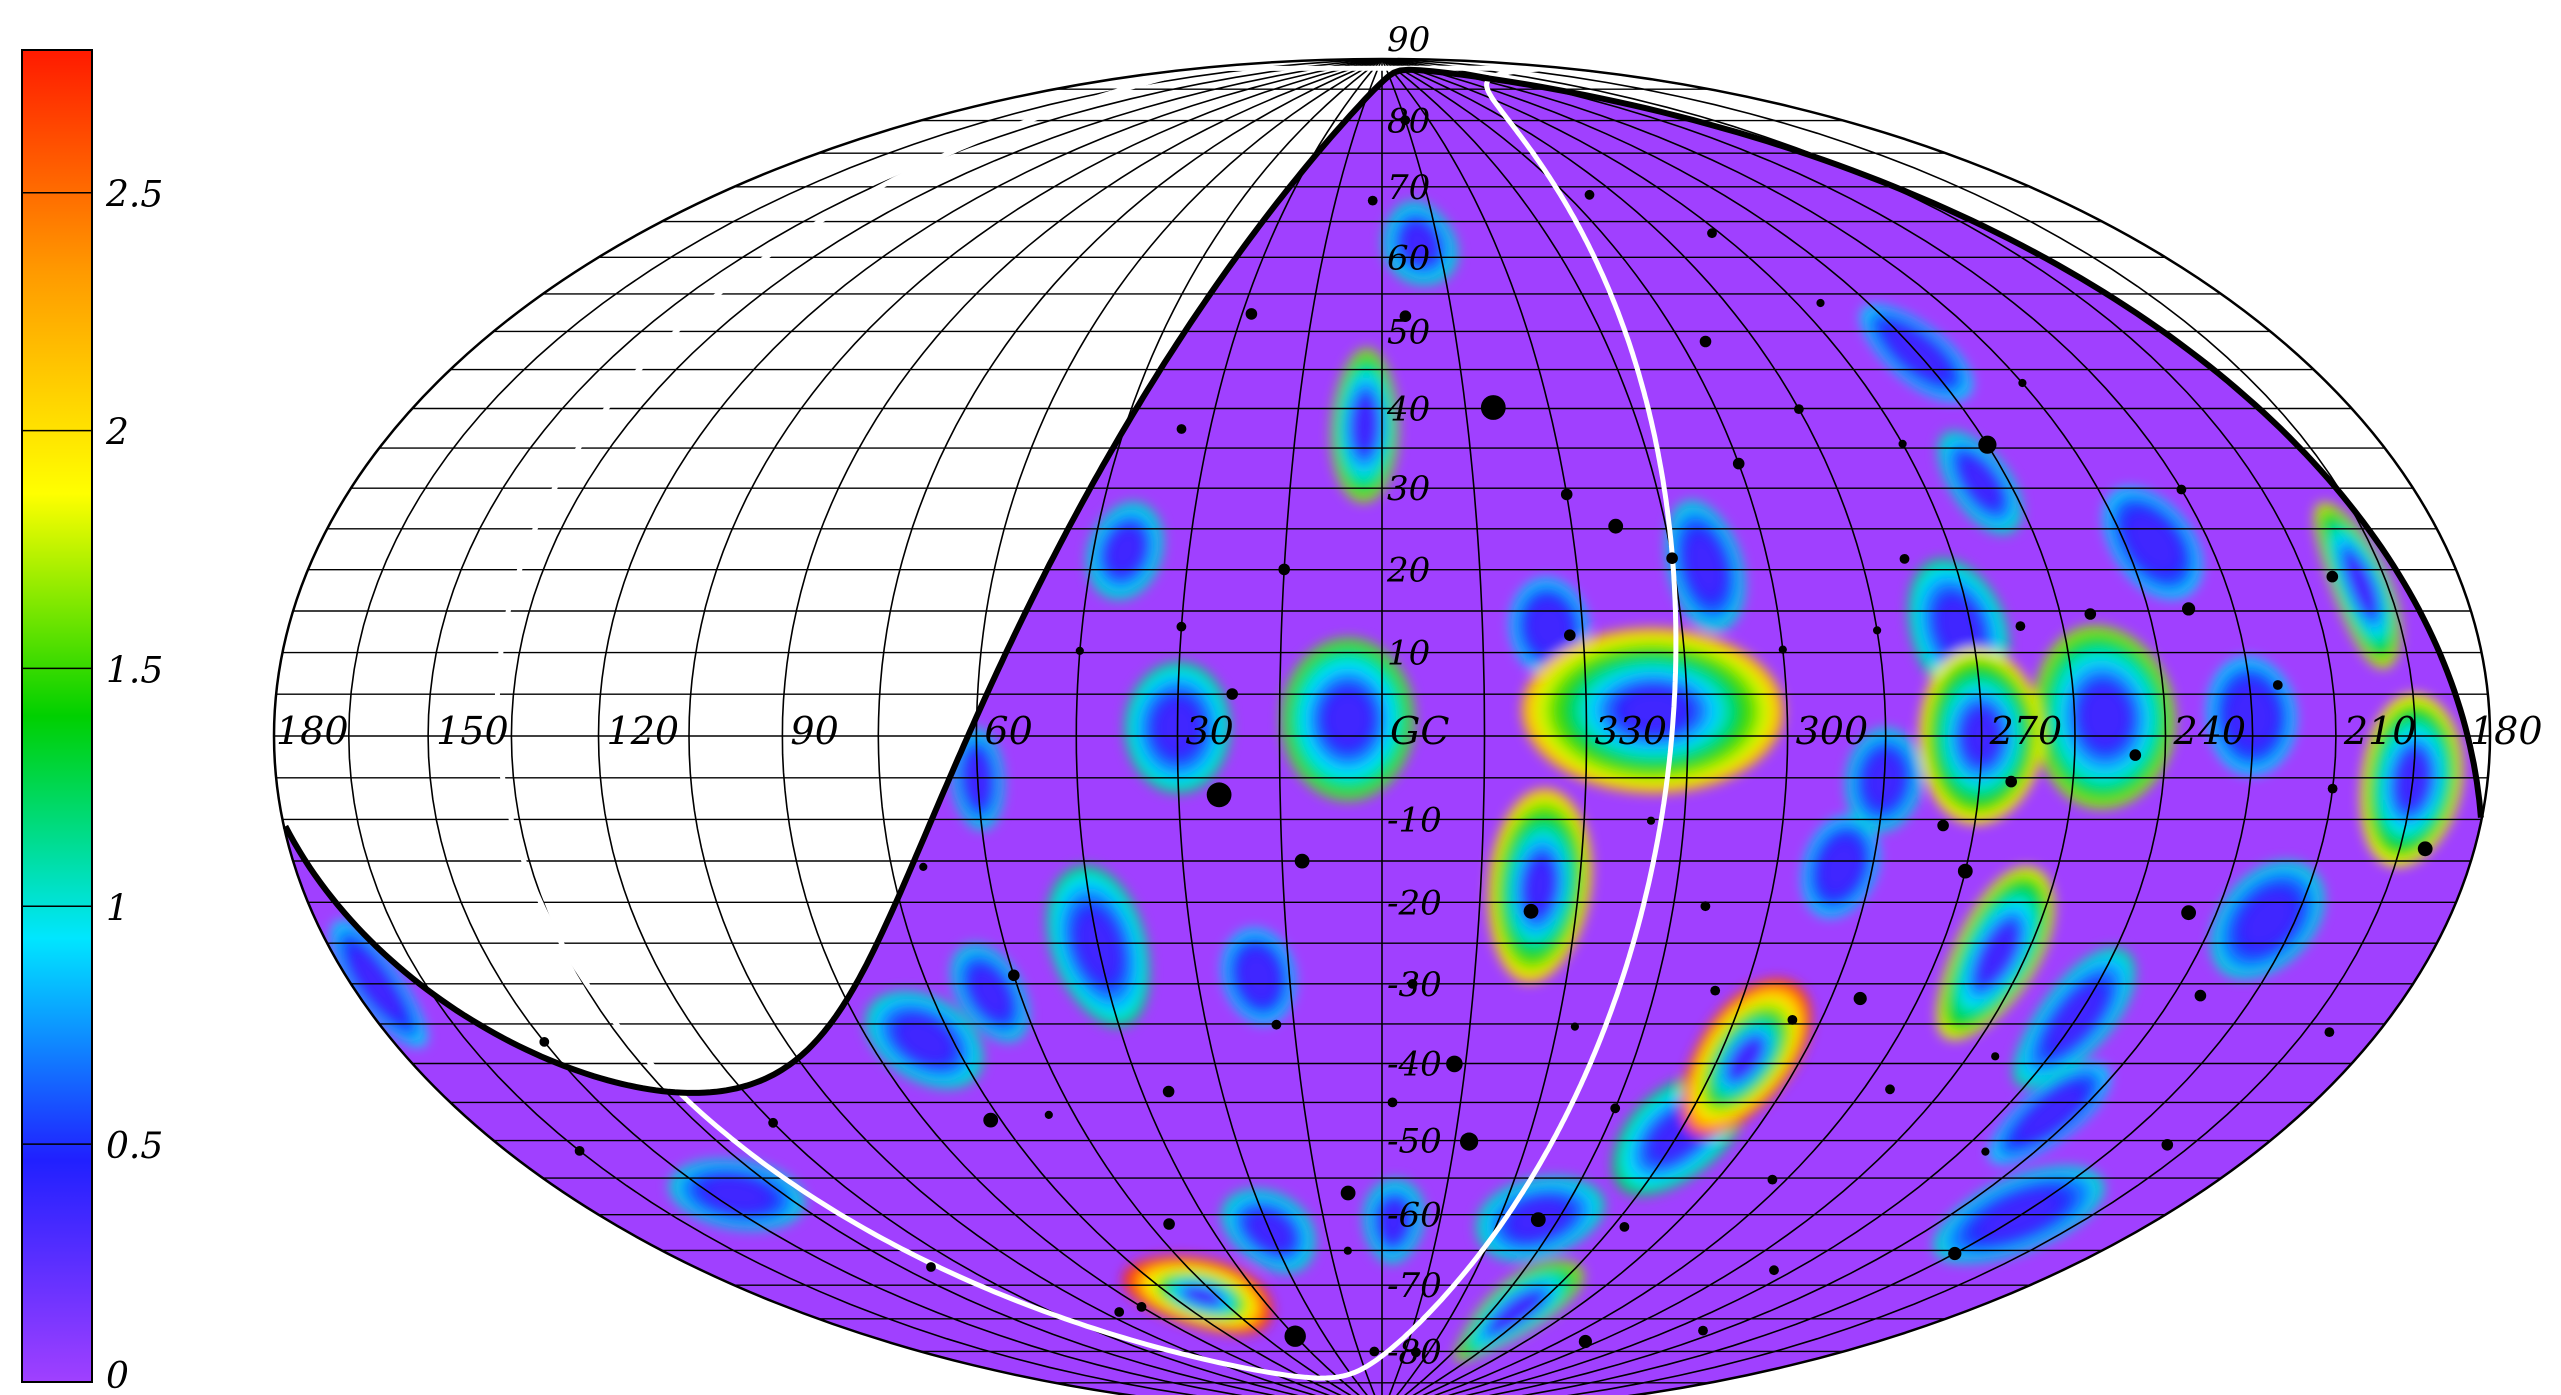 The height and width of the screenshot is (1395, 2561). What do you see at coordinates (1414, 1216) in the screenshot?
I see `latitude-label: -60` at bounding box center [1414, 1216].